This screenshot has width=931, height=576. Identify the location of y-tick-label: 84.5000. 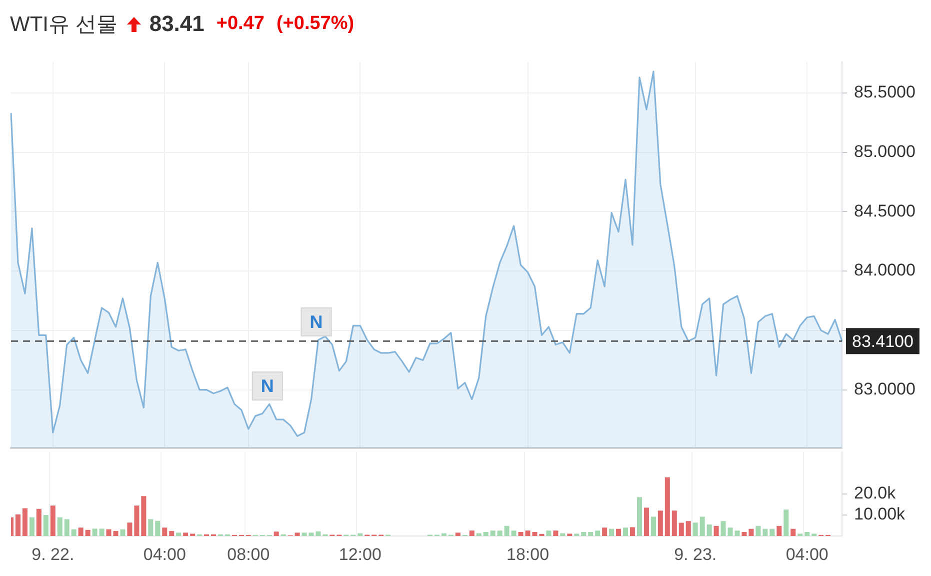
(885, 210).